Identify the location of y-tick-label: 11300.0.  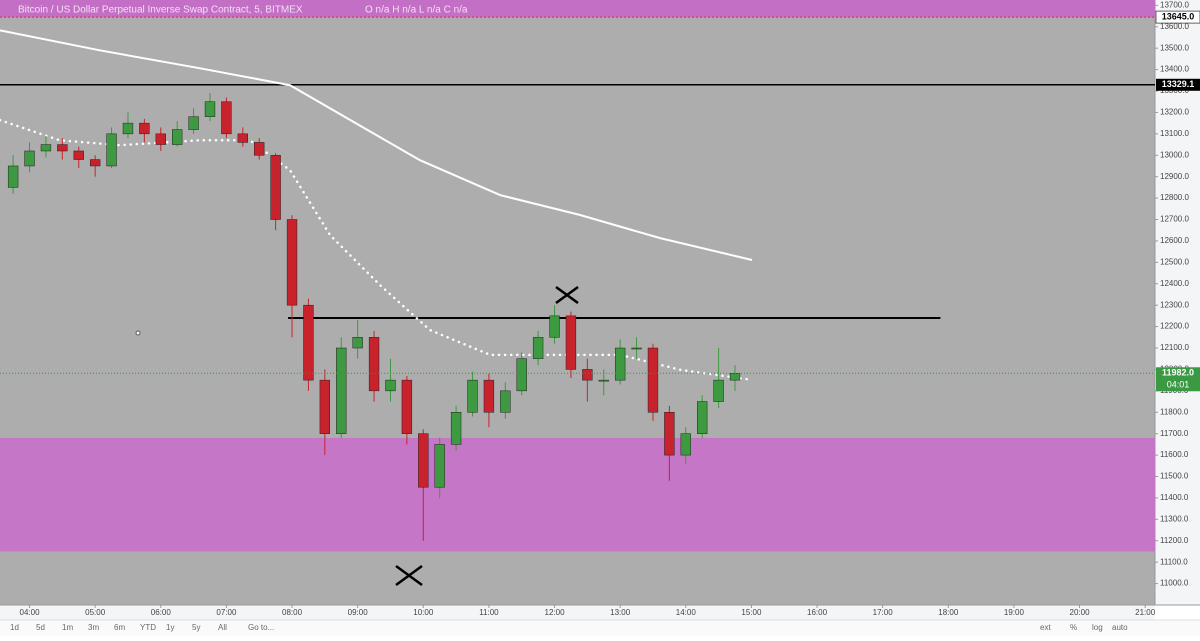
(1174, 518).